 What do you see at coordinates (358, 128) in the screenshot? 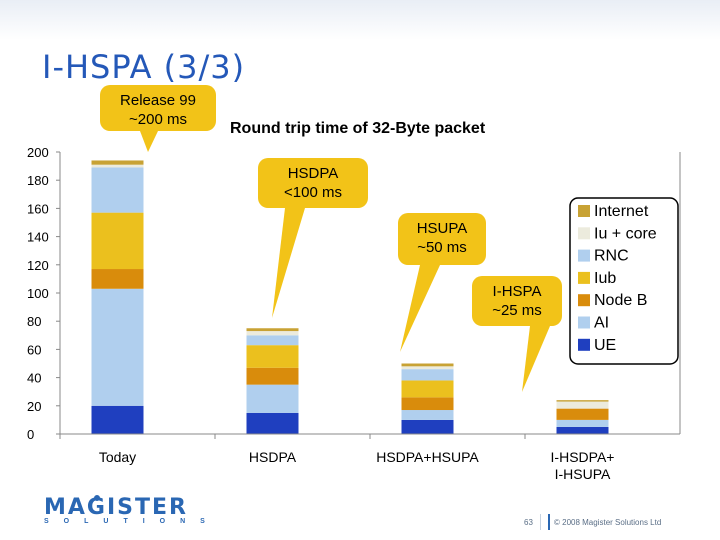
I see `chart-title: Round trip time of 32-Byte packet` at bounding box center [358, 128].